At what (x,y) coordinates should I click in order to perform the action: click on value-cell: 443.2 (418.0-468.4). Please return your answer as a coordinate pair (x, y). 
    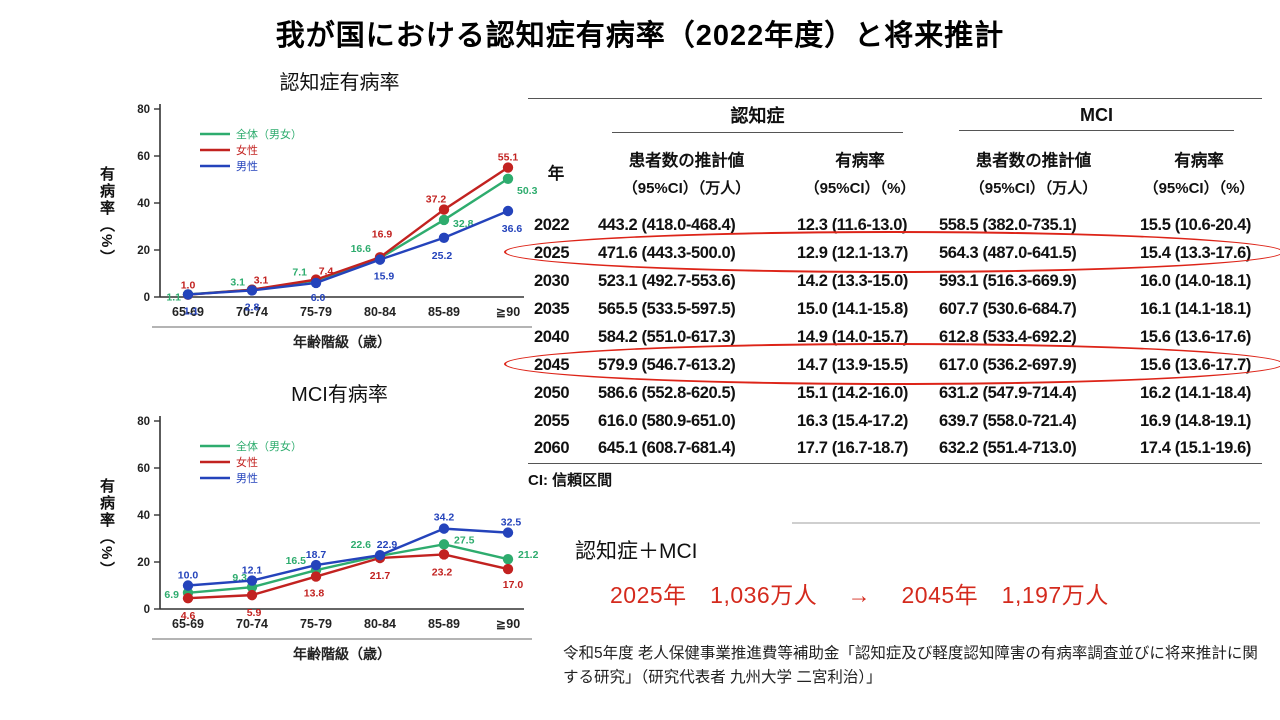
    Looking at the image, I should click on (667, 224).